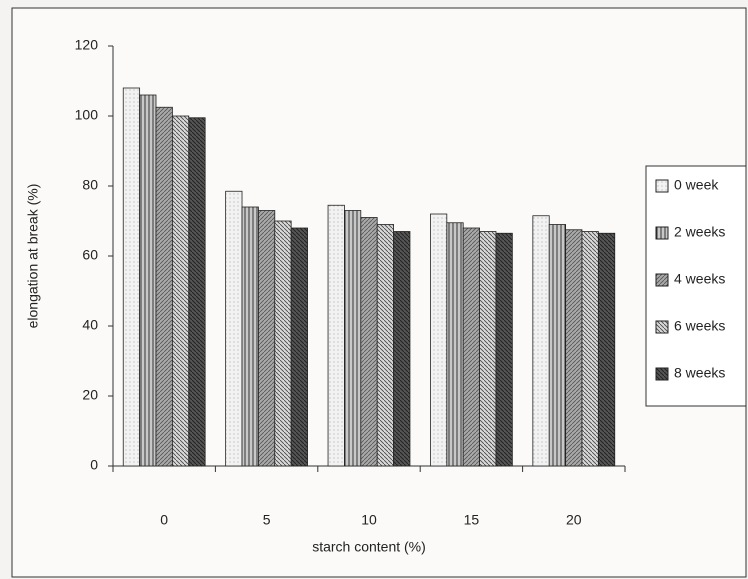 This screenshot has height=579, width=748. I want to click on y-tick-label: 120, so click(87, 45).